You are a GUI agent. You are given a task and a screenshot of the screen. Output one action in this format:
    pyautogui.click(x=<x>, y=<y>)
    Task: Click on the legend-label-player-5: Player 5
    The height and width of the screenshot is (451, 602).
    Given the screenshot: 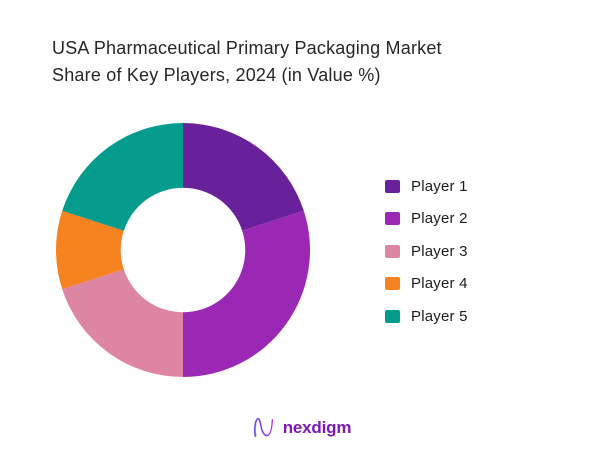 What is the action you would take?
    pyautogui.click(x=439, y=316)
    